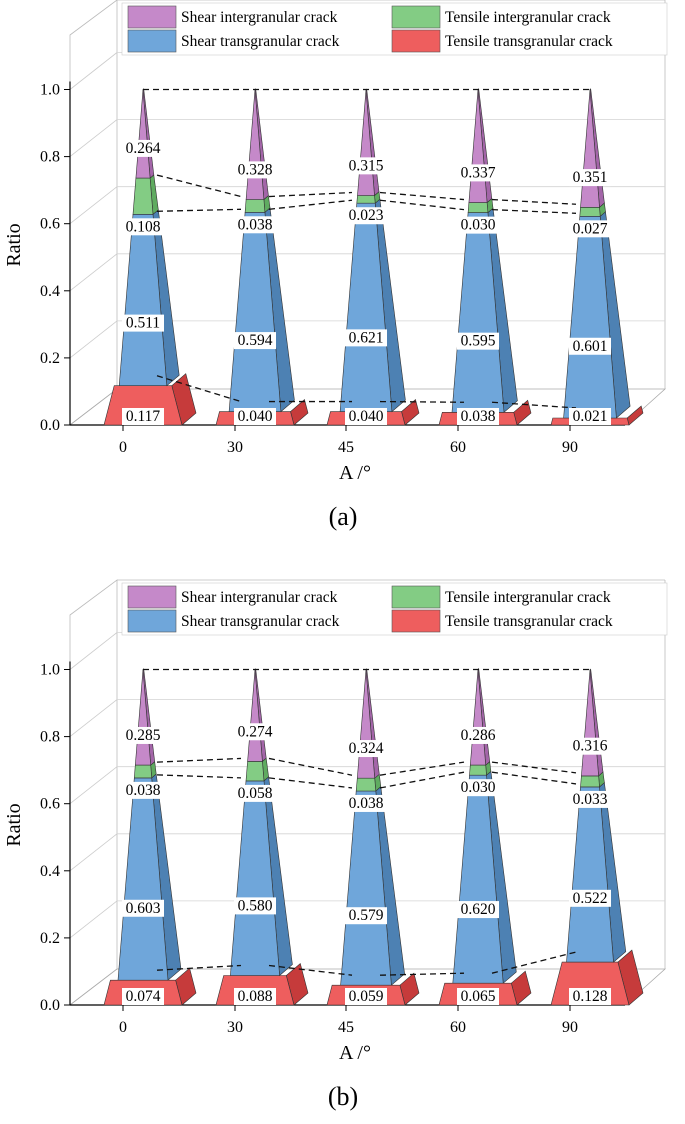 Image resolution: width=685 pixels, height=1124 pixels. Describe the element at coordinates (590, 177) in the screenshot. I see `value-label-shear-intergranular: 0.351` at that location.